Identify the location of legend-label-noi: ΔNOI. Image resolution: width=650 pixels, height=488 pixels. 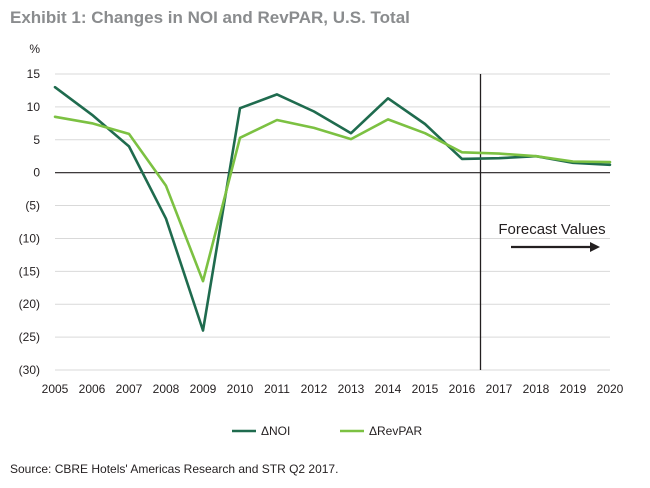
(275, 431).